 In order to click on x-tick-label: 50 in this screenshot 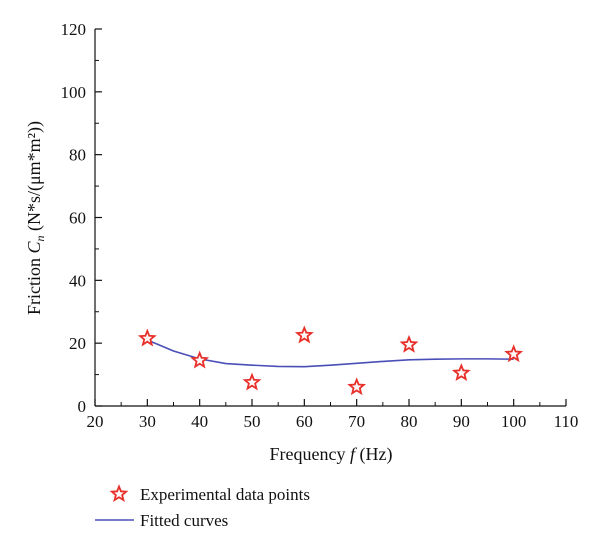, I will do `click(252, 421)`.